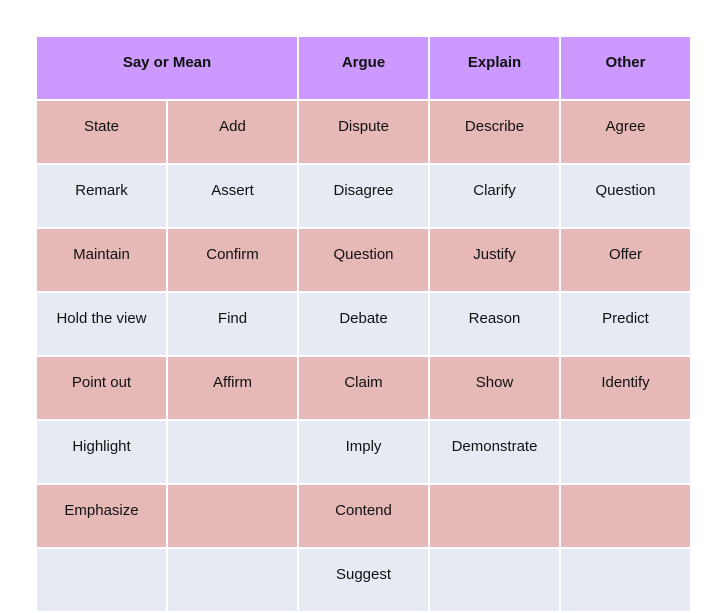 This screenshot has height=613, width=720. I want to click on table-cell: Find, so click(232, 324).